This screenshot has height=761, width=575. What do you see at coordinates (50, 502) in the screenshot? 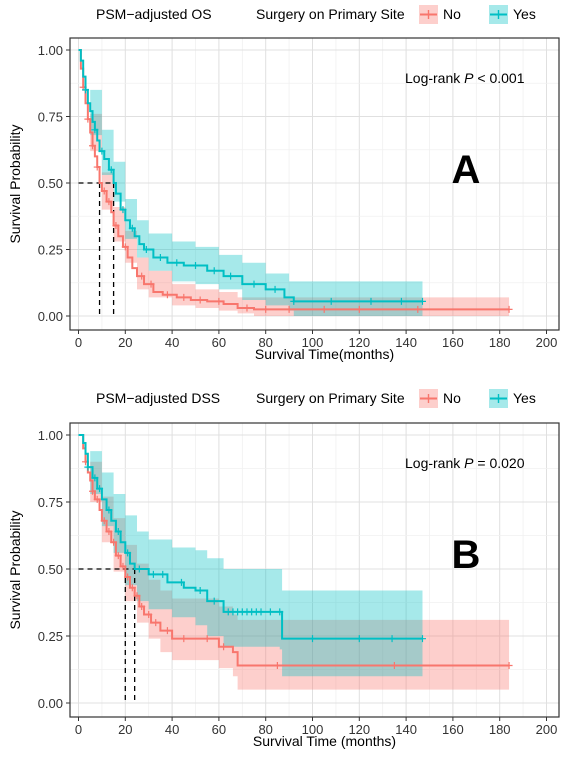
I see `y-tick-label: 0.75` at bounding box center [50, 502].